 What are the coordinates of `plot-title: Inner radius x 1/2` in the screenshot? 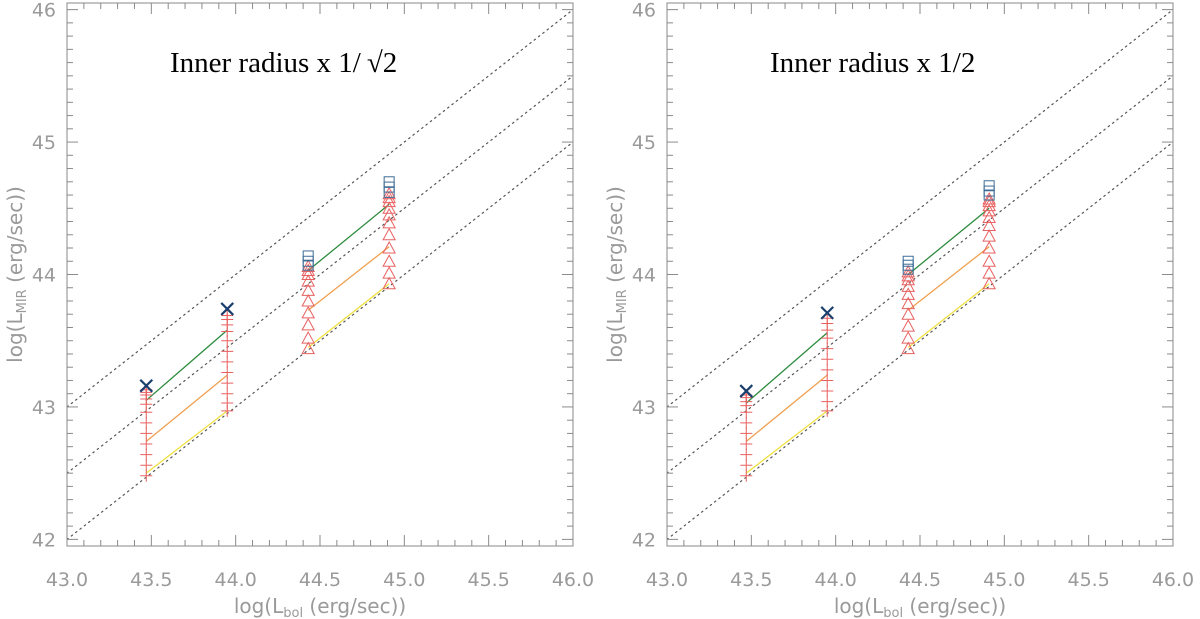 It's located at (872, 63).